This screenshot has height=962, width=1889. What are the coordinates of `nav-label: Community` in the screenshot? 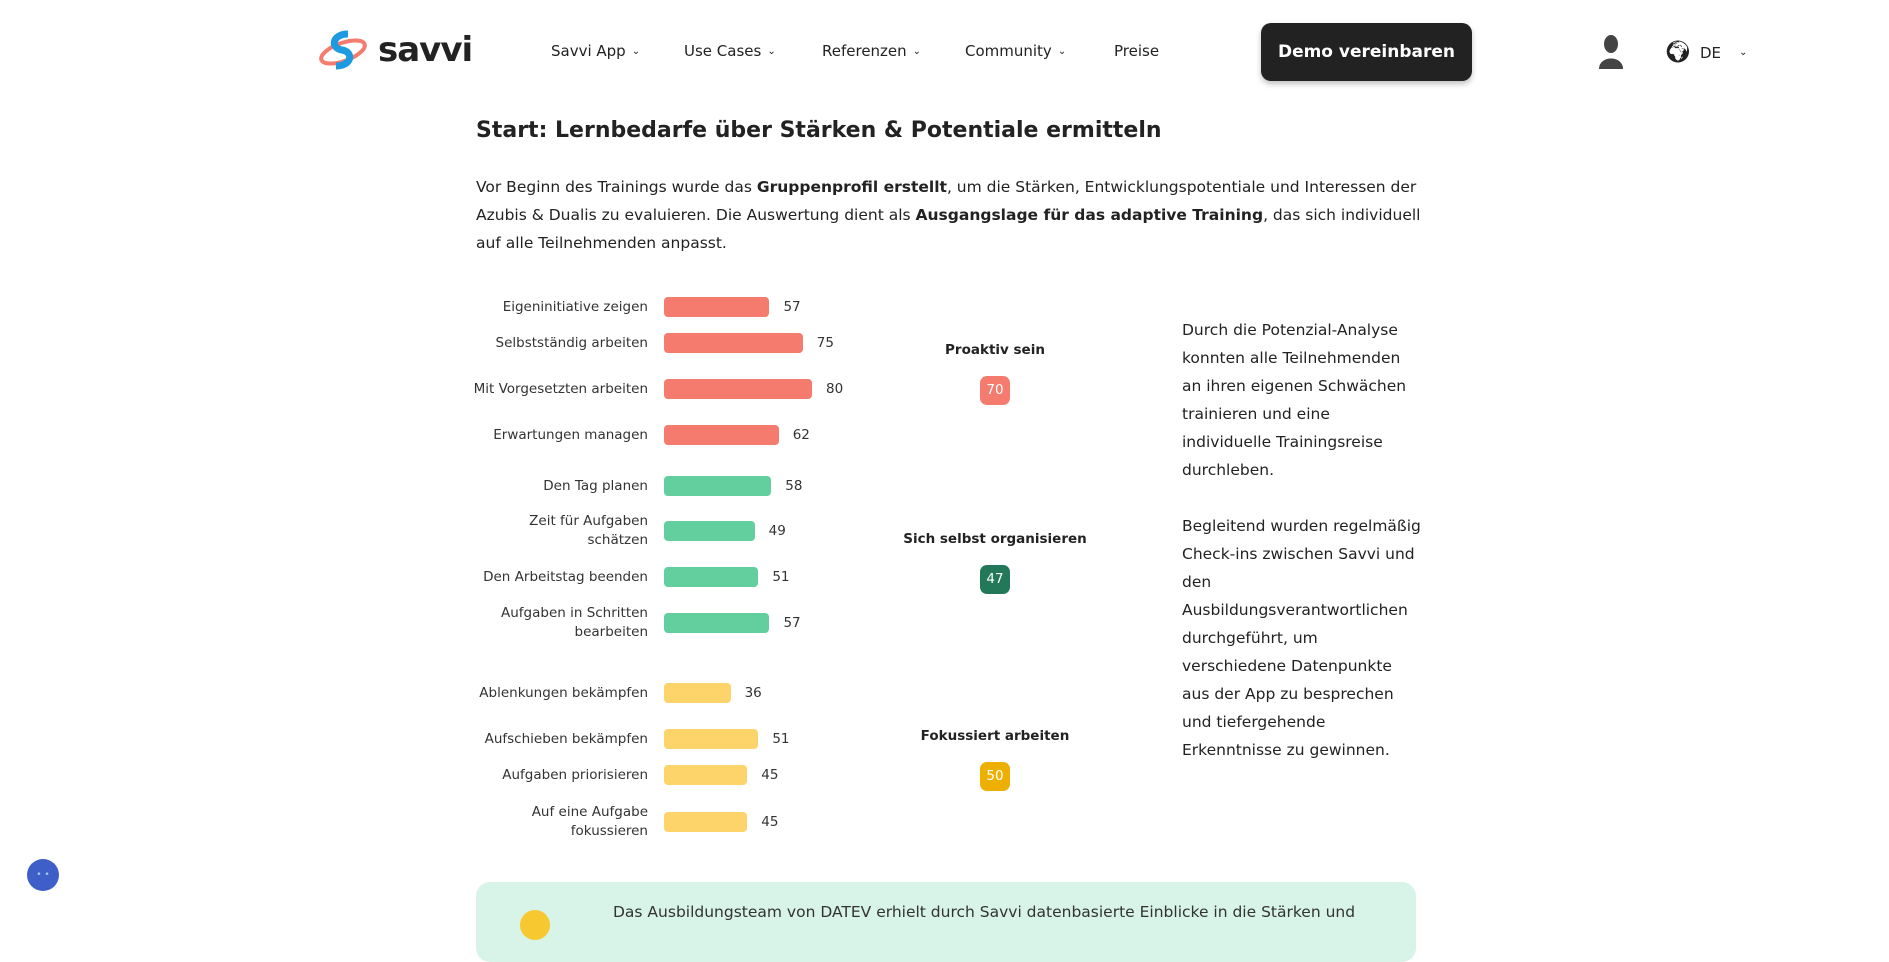 It's located at (1008, 51).